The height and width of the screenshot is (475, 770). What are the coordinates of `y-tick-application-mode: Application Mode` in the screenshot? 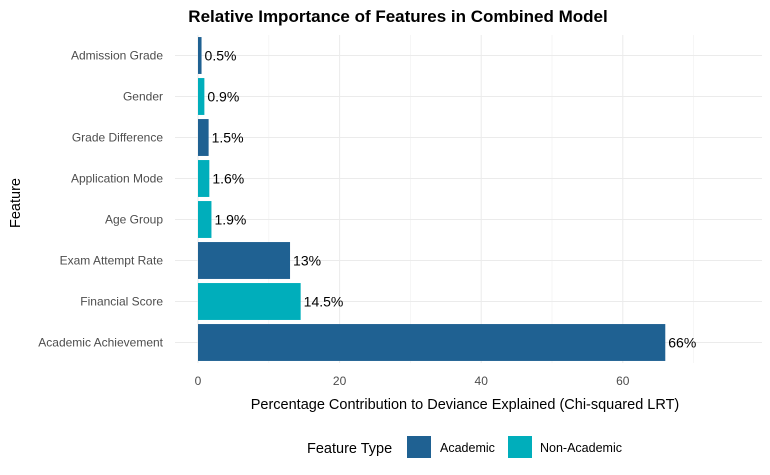 It's located at (117, 179).